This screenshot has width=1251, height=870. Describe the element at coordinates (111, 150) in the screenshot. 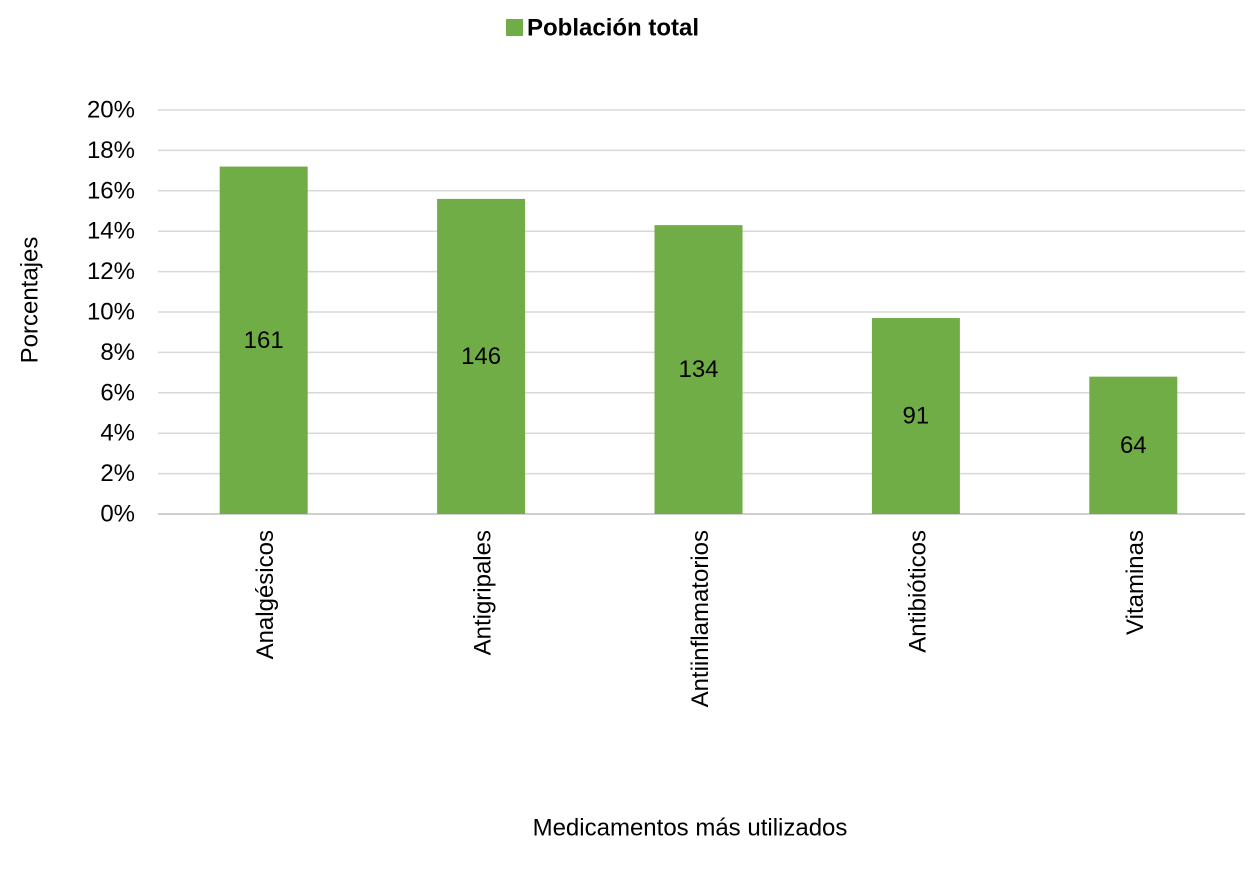

I see `y-tick-label: 18%` at that location.